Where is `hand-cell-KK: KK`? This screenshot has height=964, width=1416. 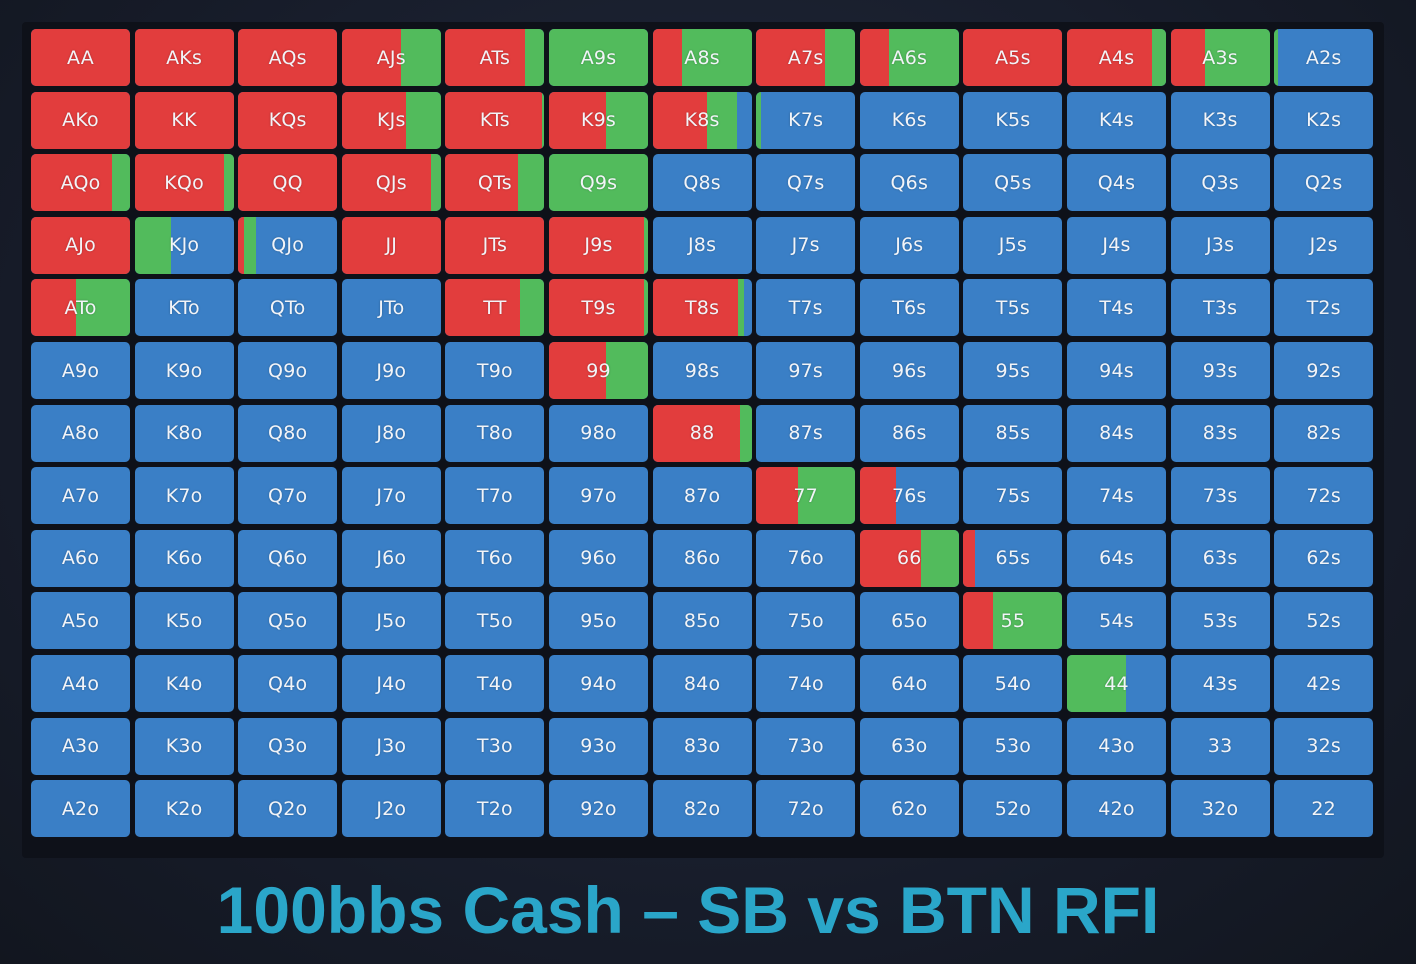 hand-cell-KK: KK is located at coordinates (184, 120).